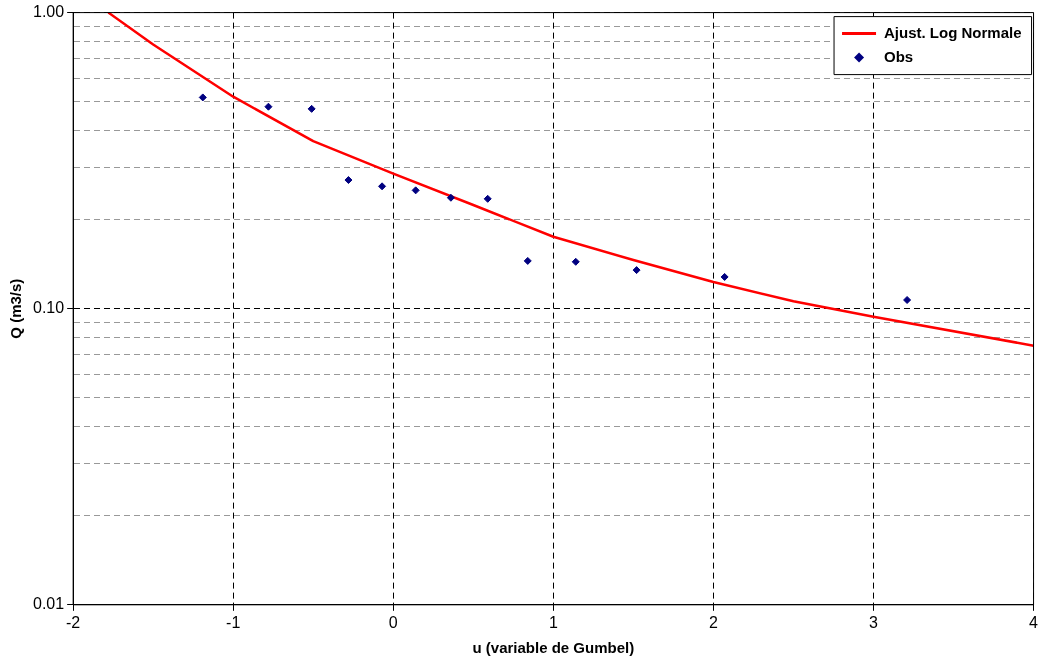  I want to click on x-tick-label: 1, so click(553, 622).